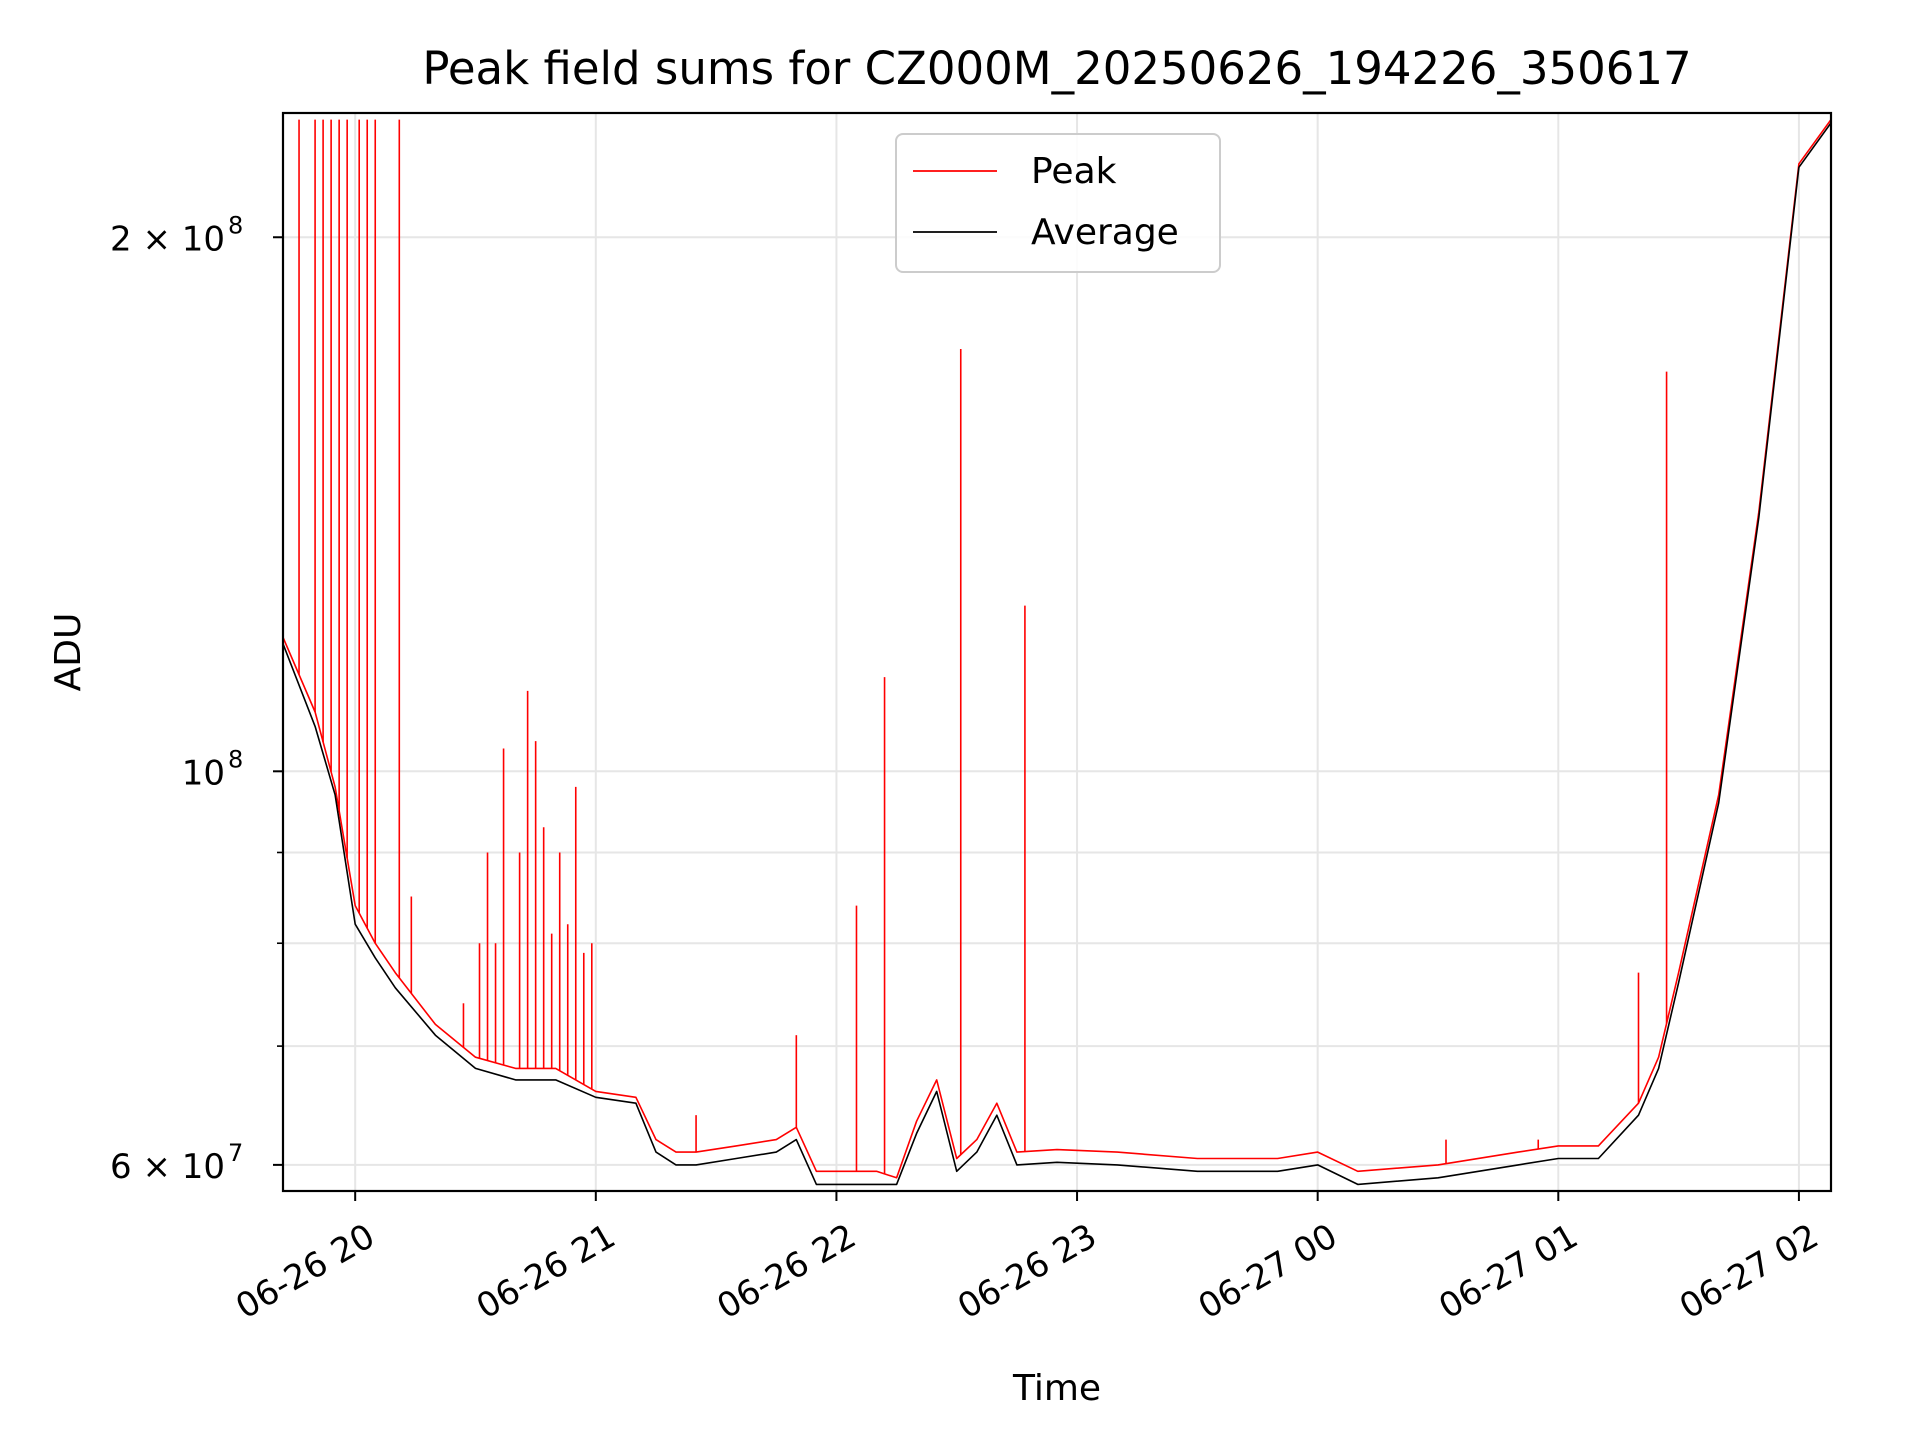  What do you see at coordinates (1056, 1388) in the screenshot?
I see `x-axis-label: Time` at bounding box center [1056, 1388].